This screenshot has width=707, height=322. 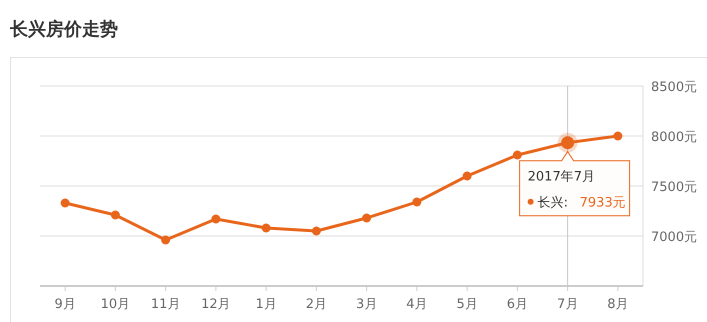 What do you see at coordinates (674, 87) in the screenshot?
I see `y-tick-label: 8500元` at bounding box center [674, 87].